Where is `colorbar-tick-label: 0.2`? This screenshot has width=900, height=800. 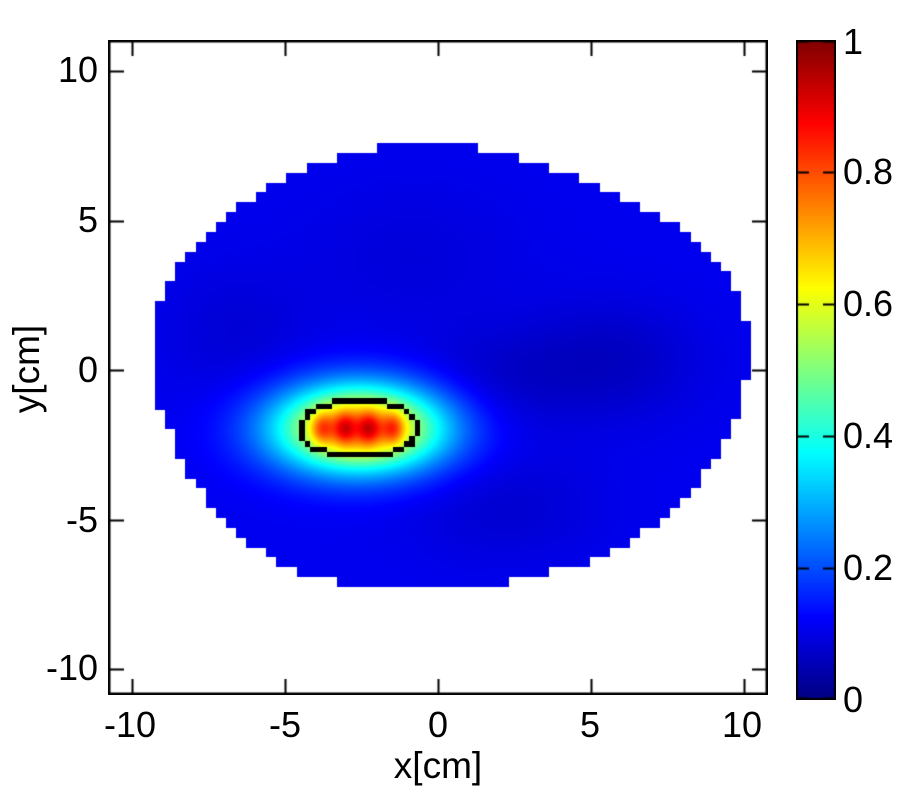
colorbar-tick-label: 0.2 is located at coordinates (868, 567).